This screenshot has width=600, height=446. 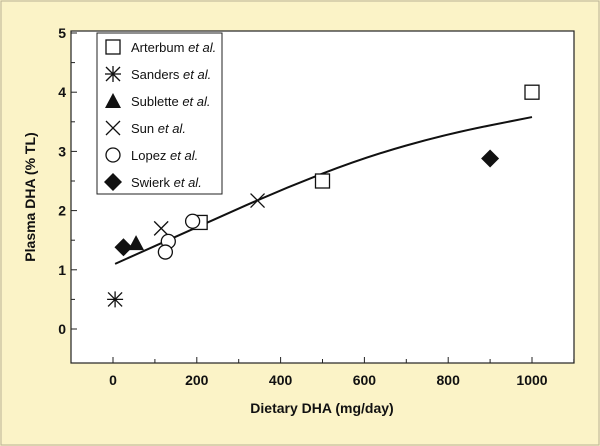 I want to click on x-tick-label: 600, so click(x=365, y=380).